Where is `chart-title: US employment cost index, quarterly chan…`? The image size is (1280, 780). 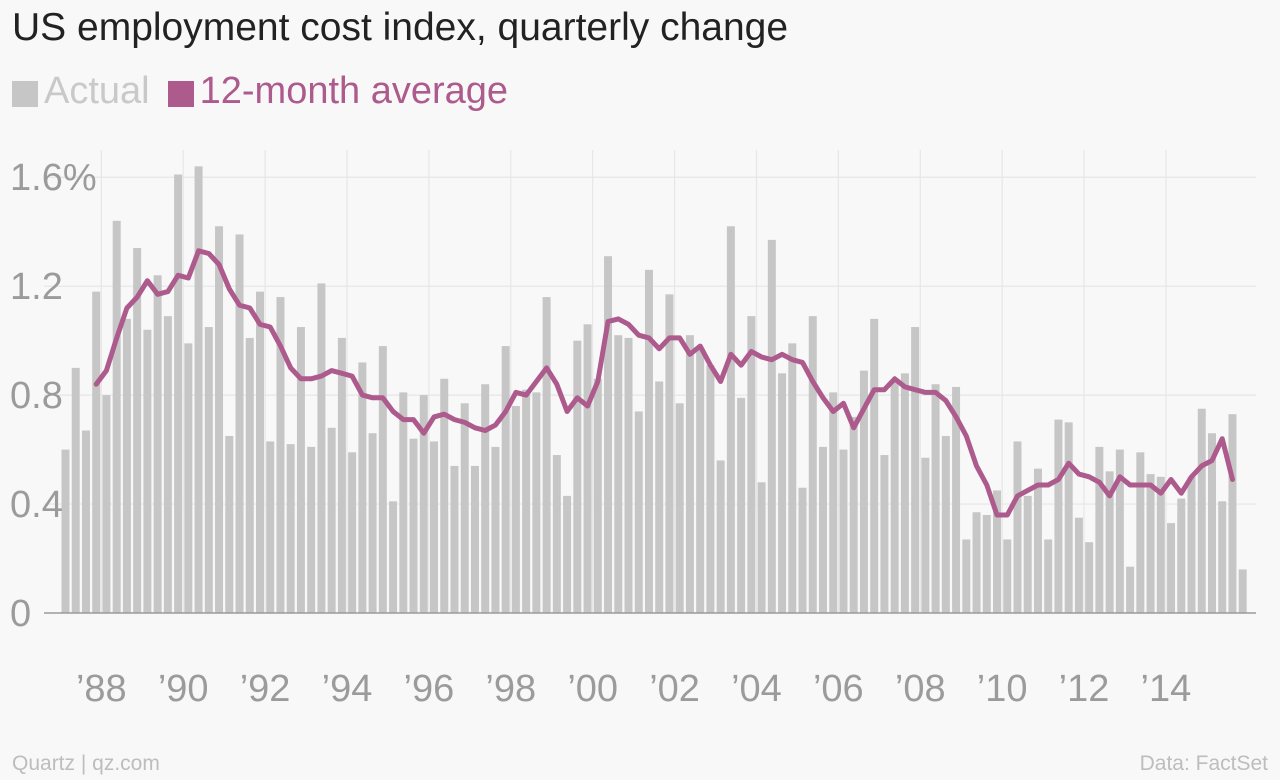 chart-title: US employment cost index, quarterly chan… is located at coordinates (400, 27).